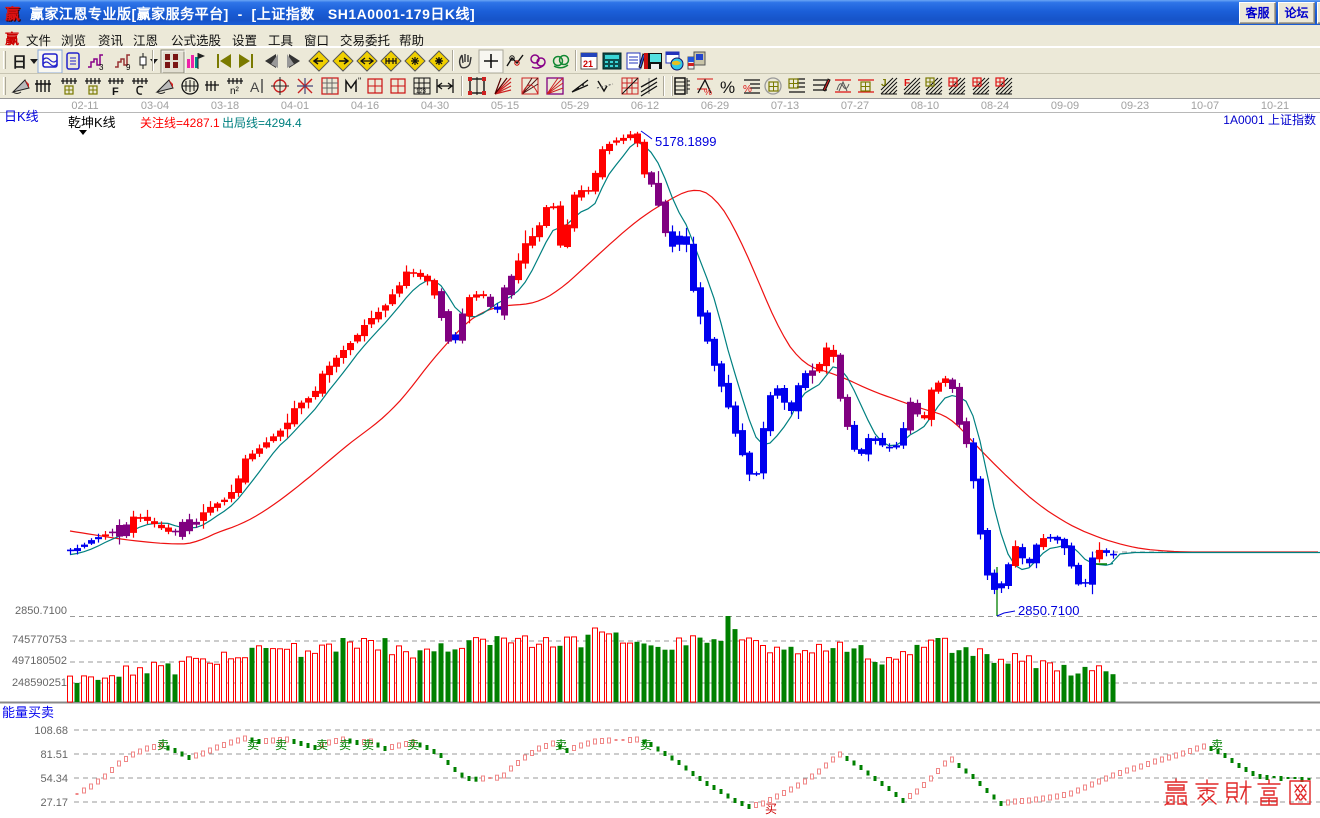 This screenshot has width=1320, height=818. Describe the element at coordinates (995, 106) in the screenshot. I see `svg-text: 08-24` at that location.